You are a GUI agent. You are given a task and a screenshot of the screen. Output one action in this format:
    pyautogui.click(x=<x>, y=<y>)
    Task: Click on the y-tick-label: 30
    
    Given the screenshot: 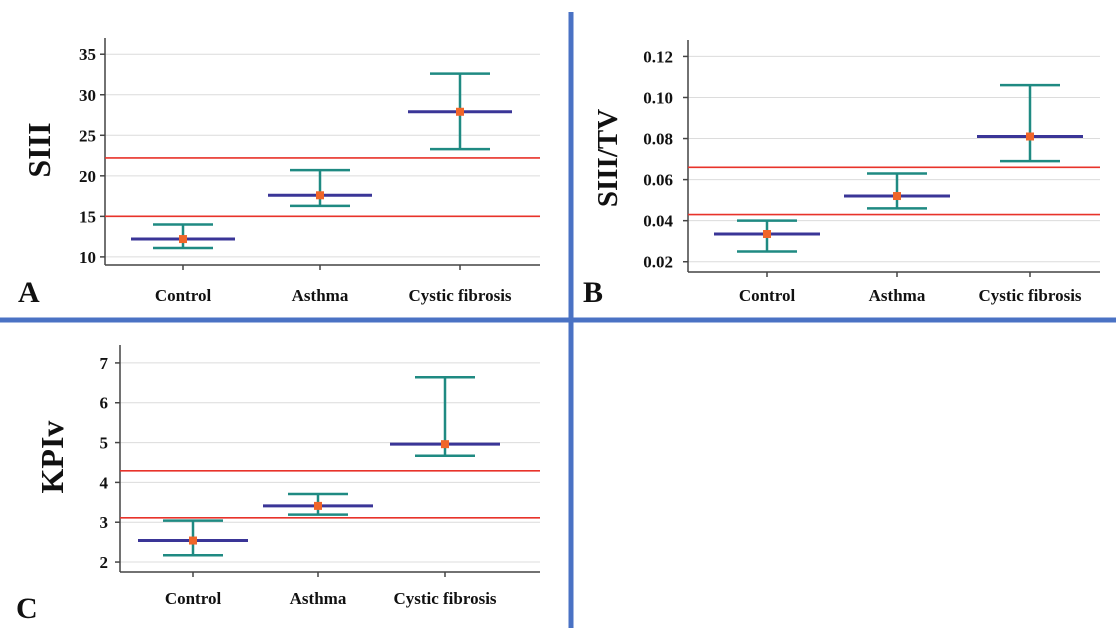 What is the action you would take?
    pyautogui.click(x=87, y=95)
    